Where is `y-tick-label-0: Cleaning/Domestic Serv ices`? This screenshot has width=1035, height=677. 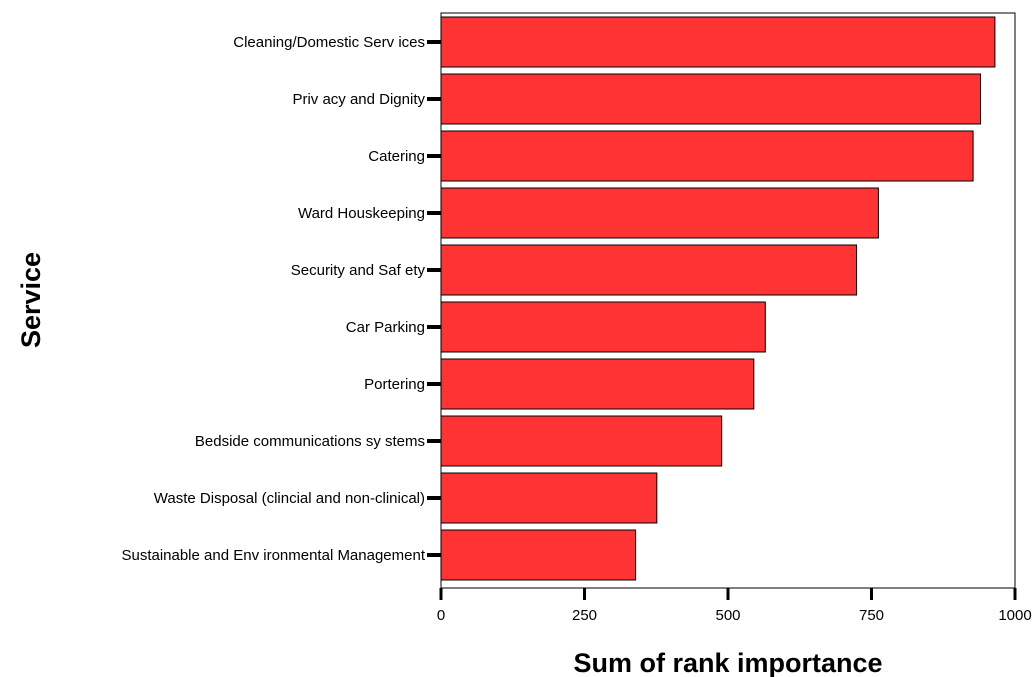 y-tick-label-0: Cleaning/Domestic Serv ices is located at coordinates (329, 42).